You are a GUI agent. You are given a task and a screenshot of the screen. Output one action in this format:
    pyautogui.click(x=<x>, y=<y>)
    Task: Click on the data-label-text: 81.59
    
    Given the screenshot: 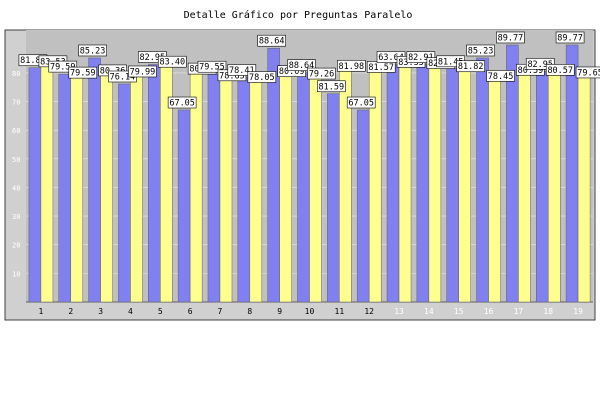 What is the action you would take?
    pyautogui.click(x=332, y=87)
    